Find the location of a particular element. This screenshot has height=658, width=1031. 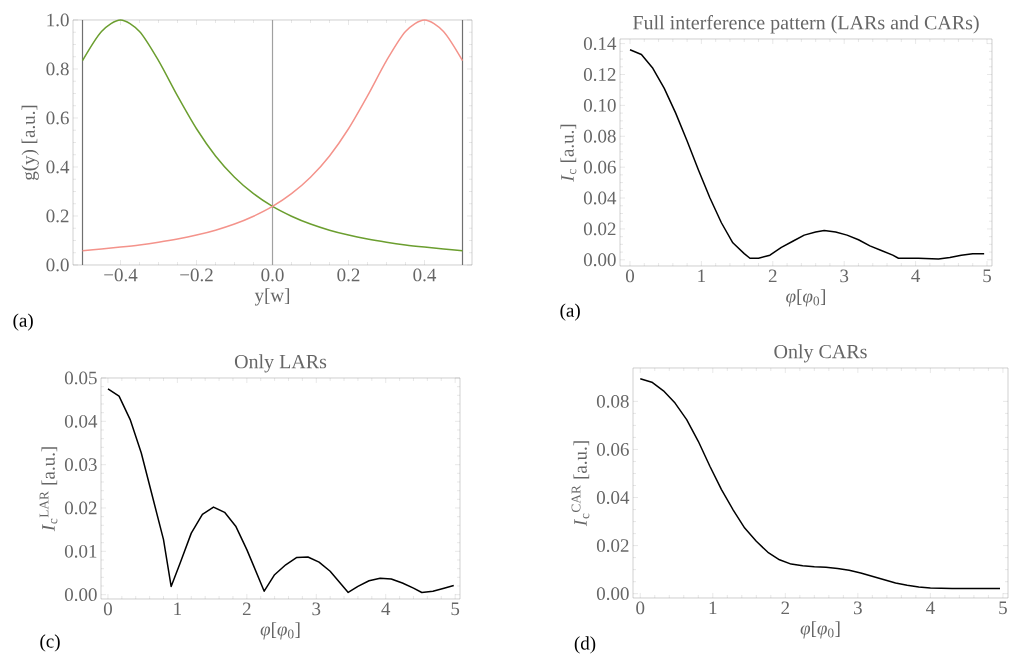

y-tick-label: 0.12 is located at coordinates (599, 74).